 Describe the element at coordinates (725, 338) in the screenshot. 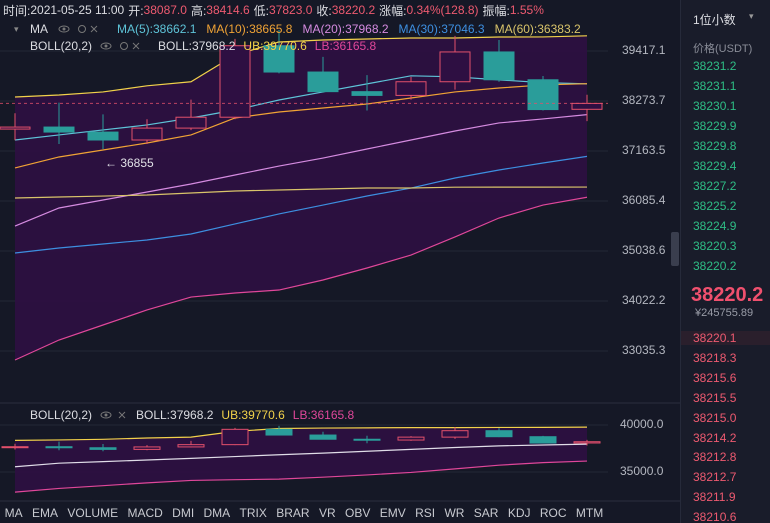

I see `bid-price: 38220.1` at that location.